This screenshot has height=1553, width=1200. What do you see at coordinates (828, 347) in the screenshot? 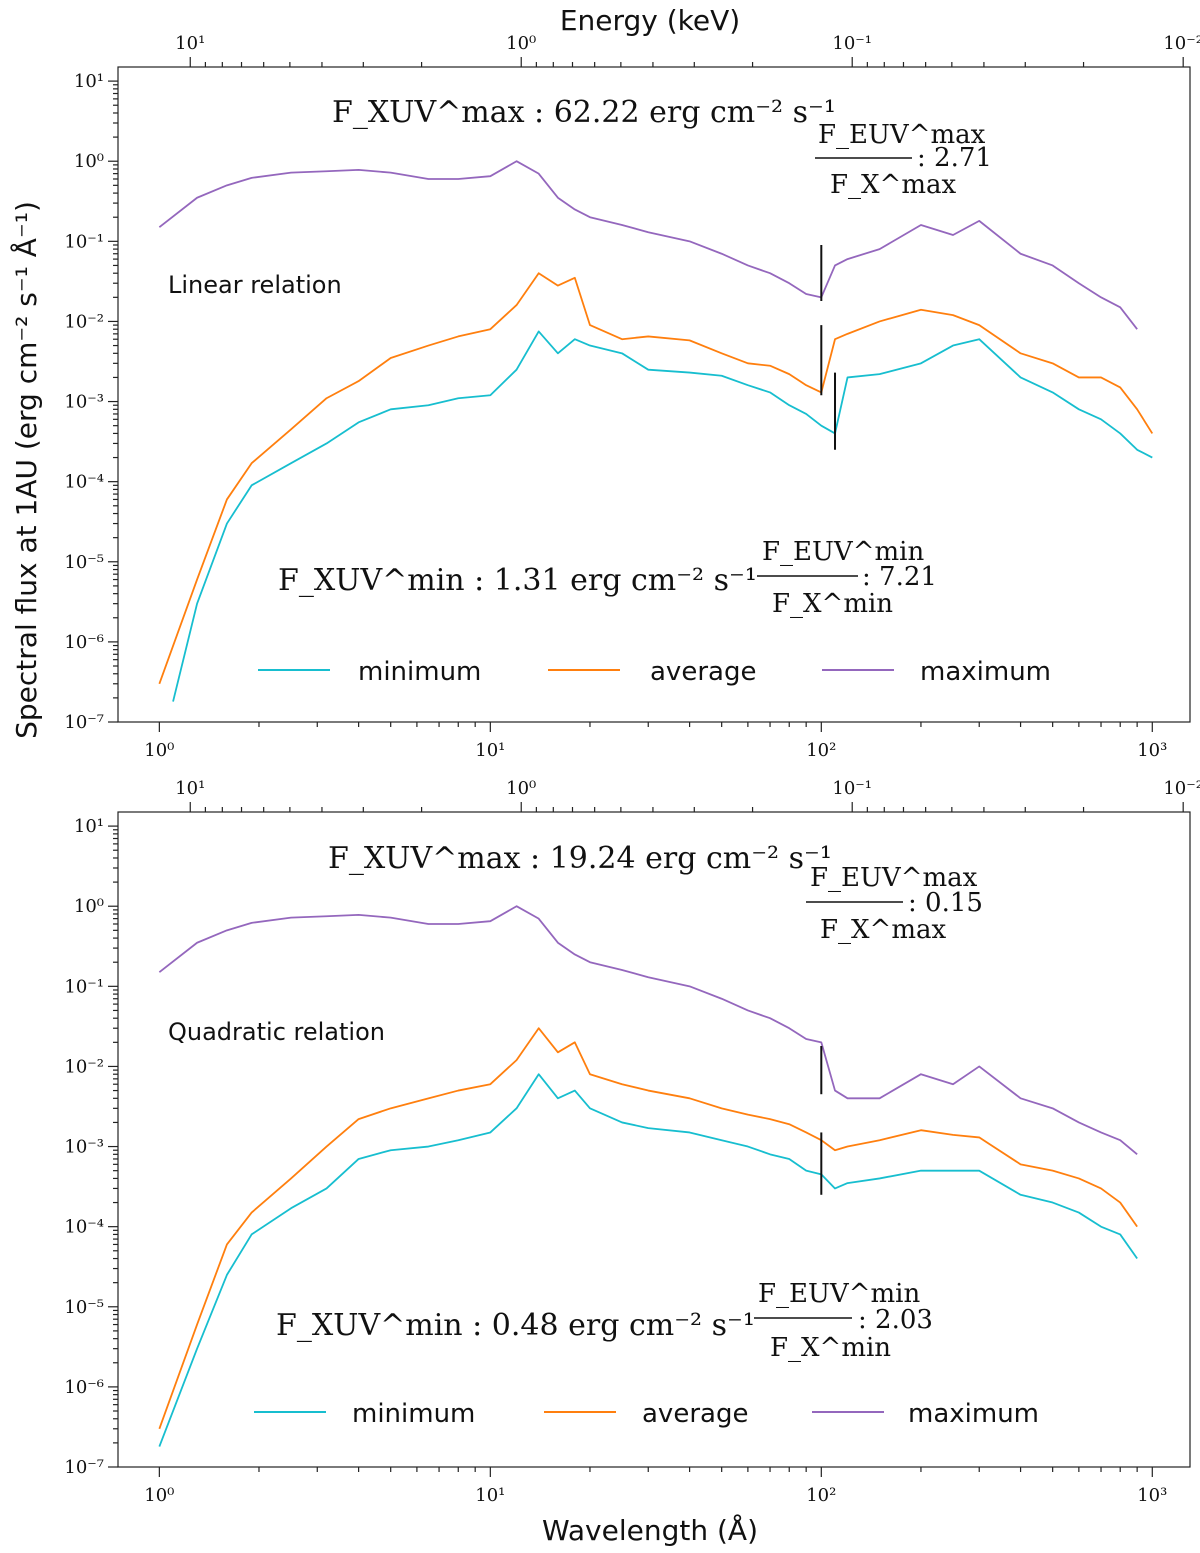
I see `break-markers` at bounding box center [828, 347].